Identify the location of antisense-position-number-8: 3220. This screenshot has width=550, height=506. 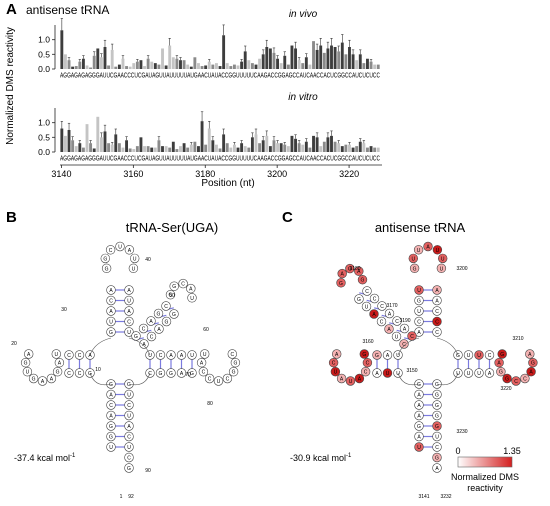
(505, 389).